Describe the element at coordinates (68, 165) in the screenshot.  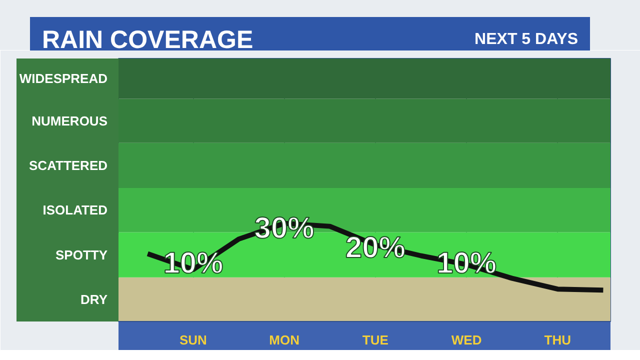
I see `band-label: SCATTERED` at that location.